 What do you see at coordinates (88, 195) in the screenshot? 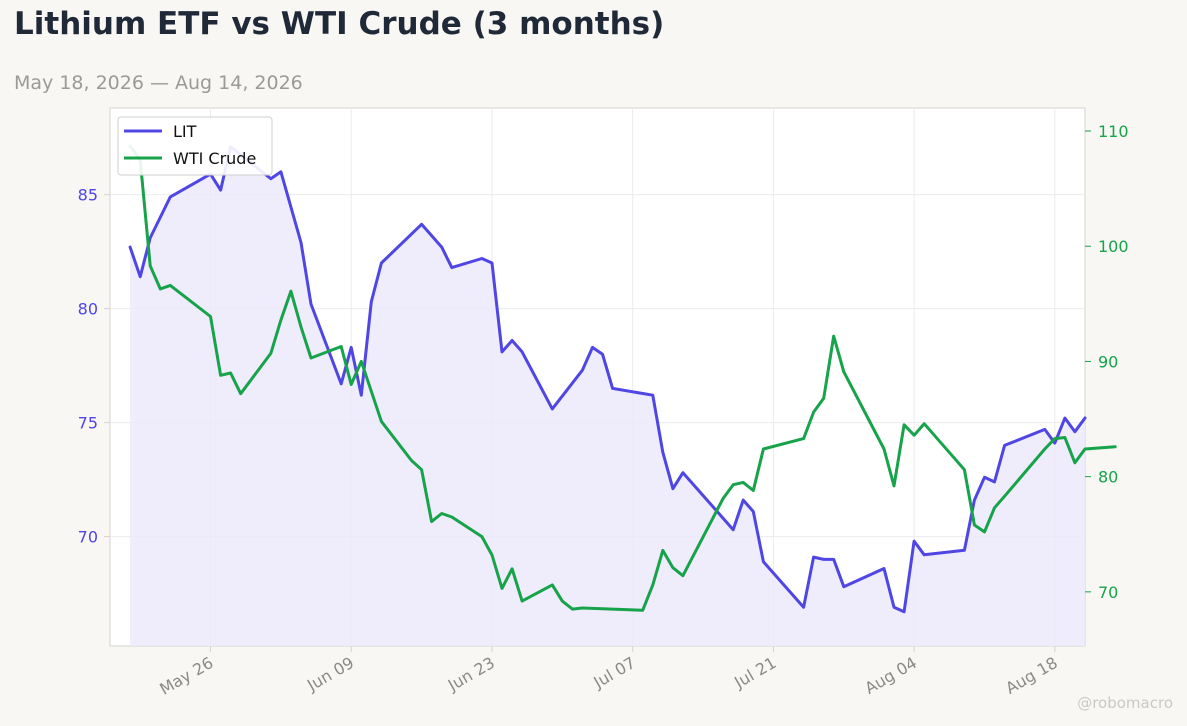
I see `y-left-tick-label: 85` at bounding box center [88, 195].